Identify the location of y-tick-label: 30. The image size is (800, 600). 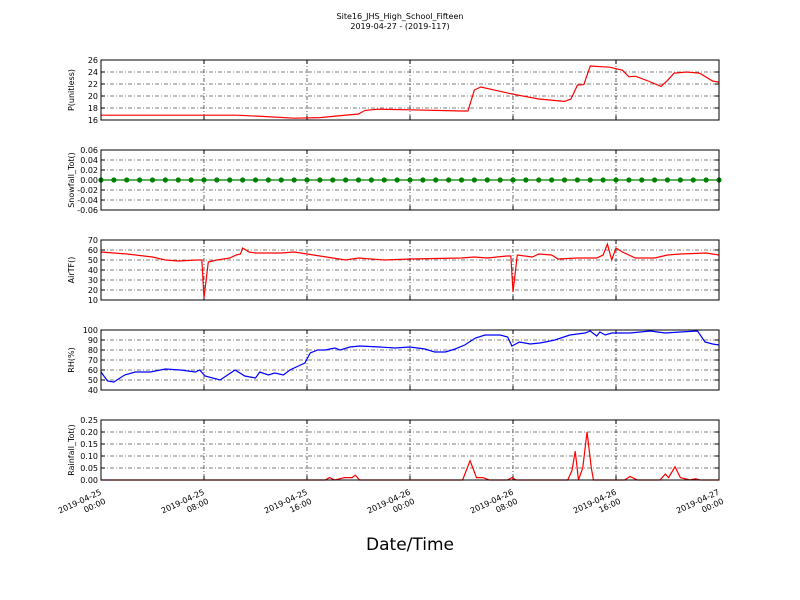
(93, 280).